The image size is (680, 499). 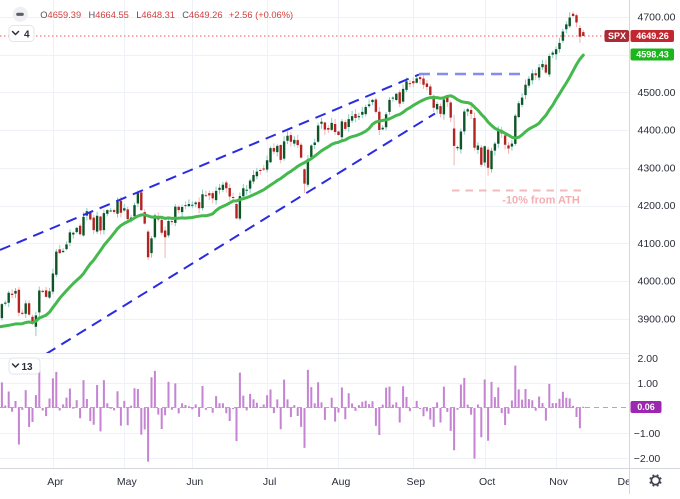 I want to click on svg-text: 4, so click(x=27, y=35).